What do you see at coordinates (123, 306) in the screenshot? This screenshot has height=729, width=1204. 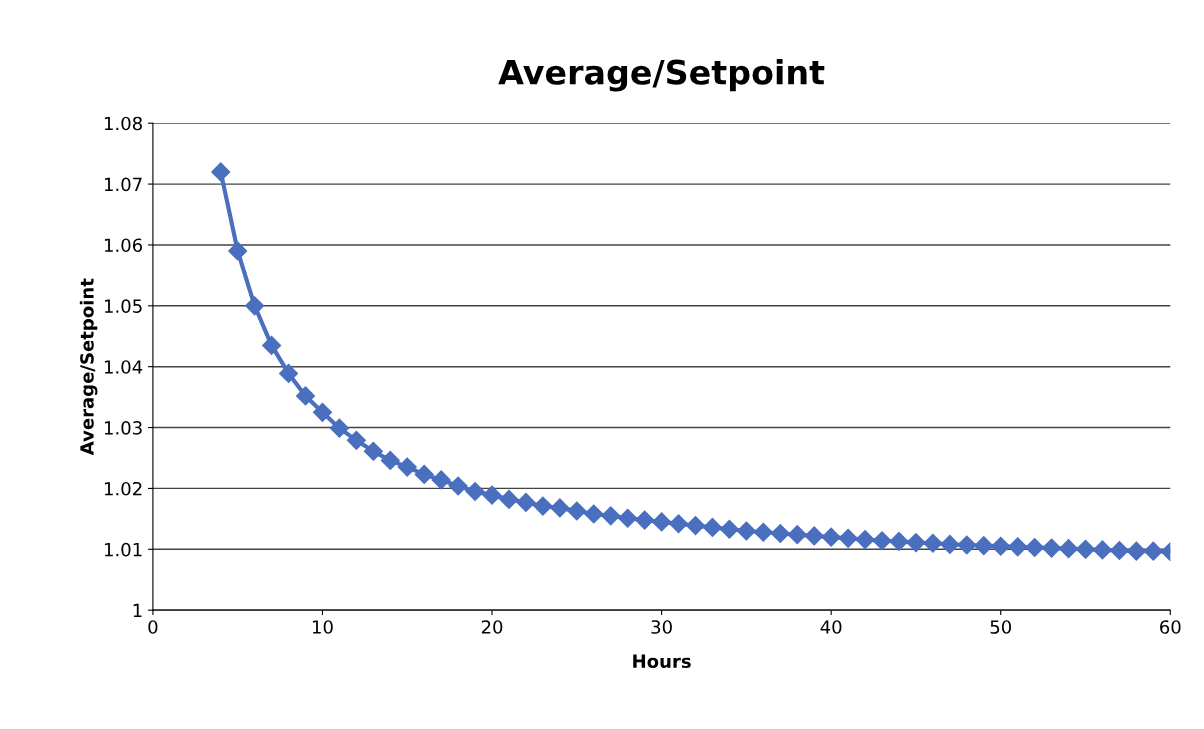 I see `y-tick-label: 1.05` at bounding box center [123, 306].